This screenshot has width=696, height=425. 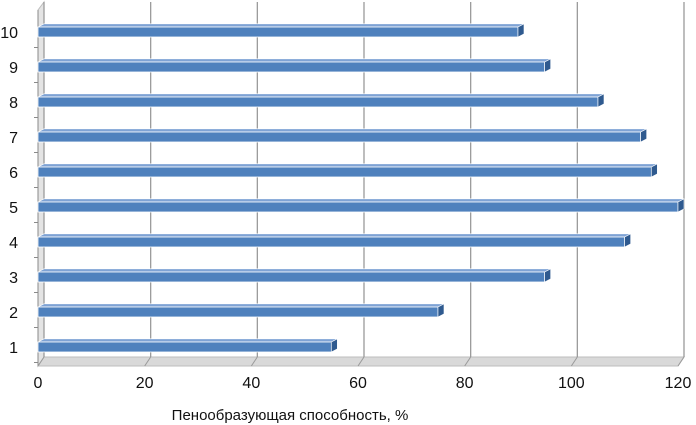 I want to click on x-tick-label: 60, so click(x=358, y=383).